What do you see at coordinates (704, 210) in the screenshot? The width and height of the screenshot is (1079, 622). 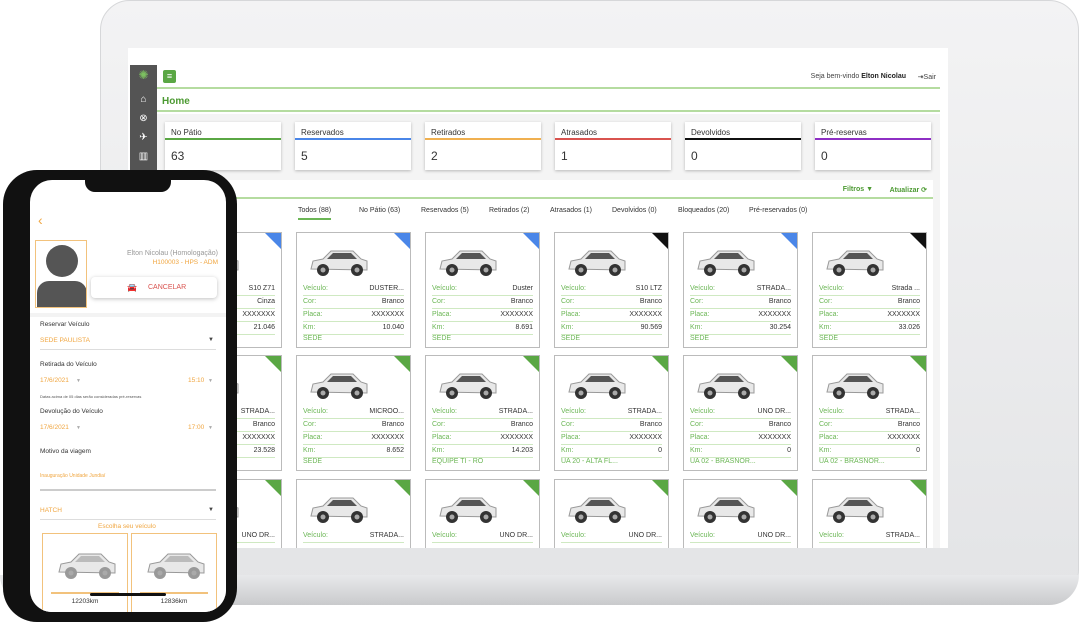 I see `tab: Bloqueados (20)` at bounding box center [704, 210].